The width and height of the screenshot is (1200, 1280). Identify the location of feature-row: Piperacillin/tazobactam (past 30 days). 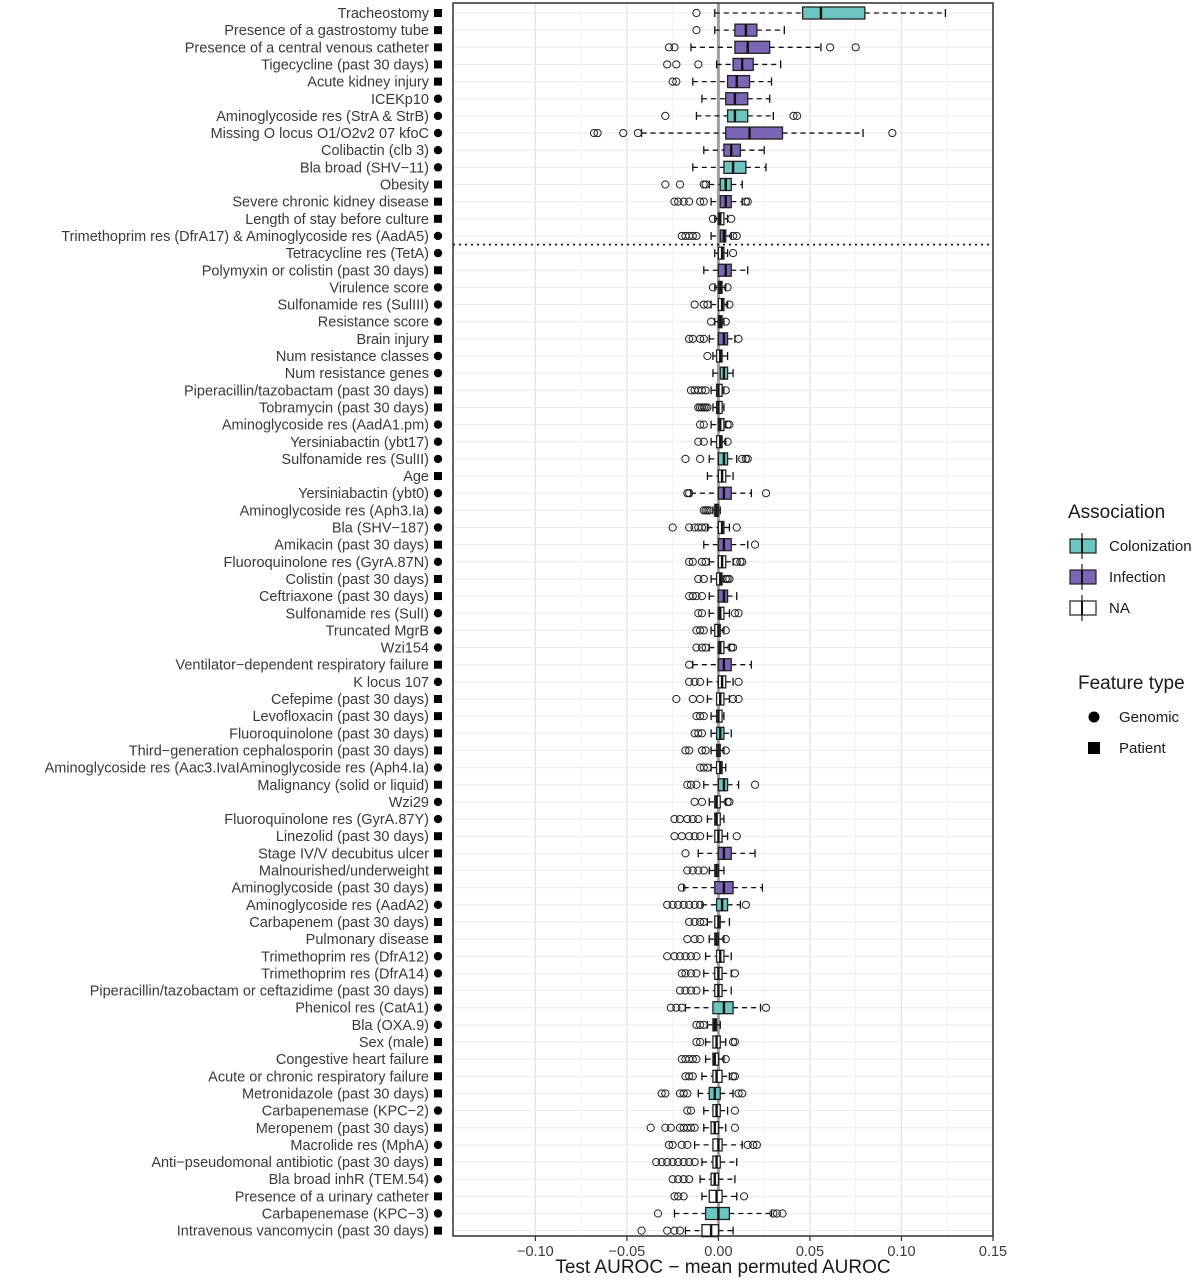
(457, 391).